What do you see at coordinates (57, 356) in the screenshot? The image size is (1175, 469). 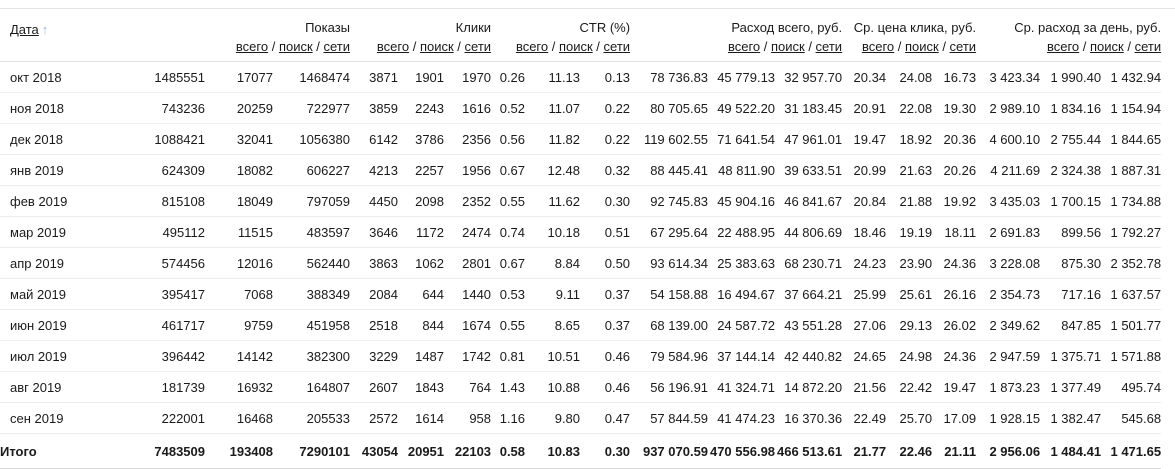 I see `row-date: июл 2019` at bounding box center [57, 356].